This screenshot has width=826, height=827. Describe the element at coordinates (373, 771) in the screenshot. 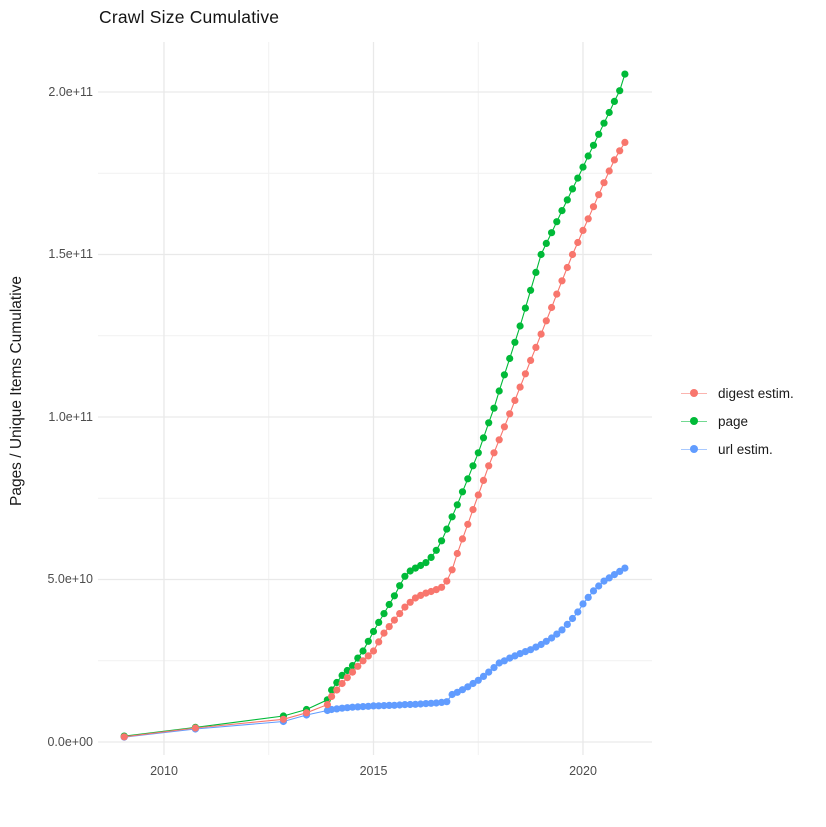

I see `x-tick-label: 2015` at that location.